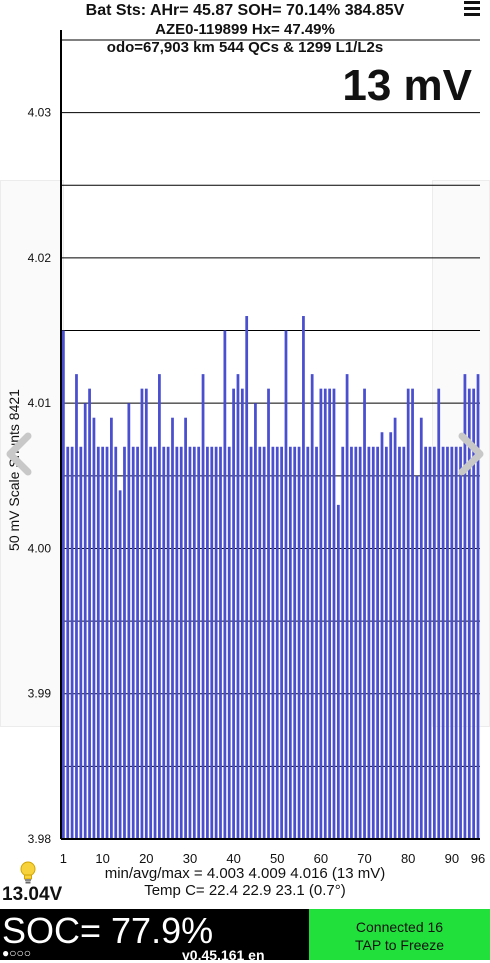 The height and width of the screenshot is (963, 490). Describe the element at coordinates (108, 930) in the screenshot. I see `soc-value: SOC= 77.9%` at that location.